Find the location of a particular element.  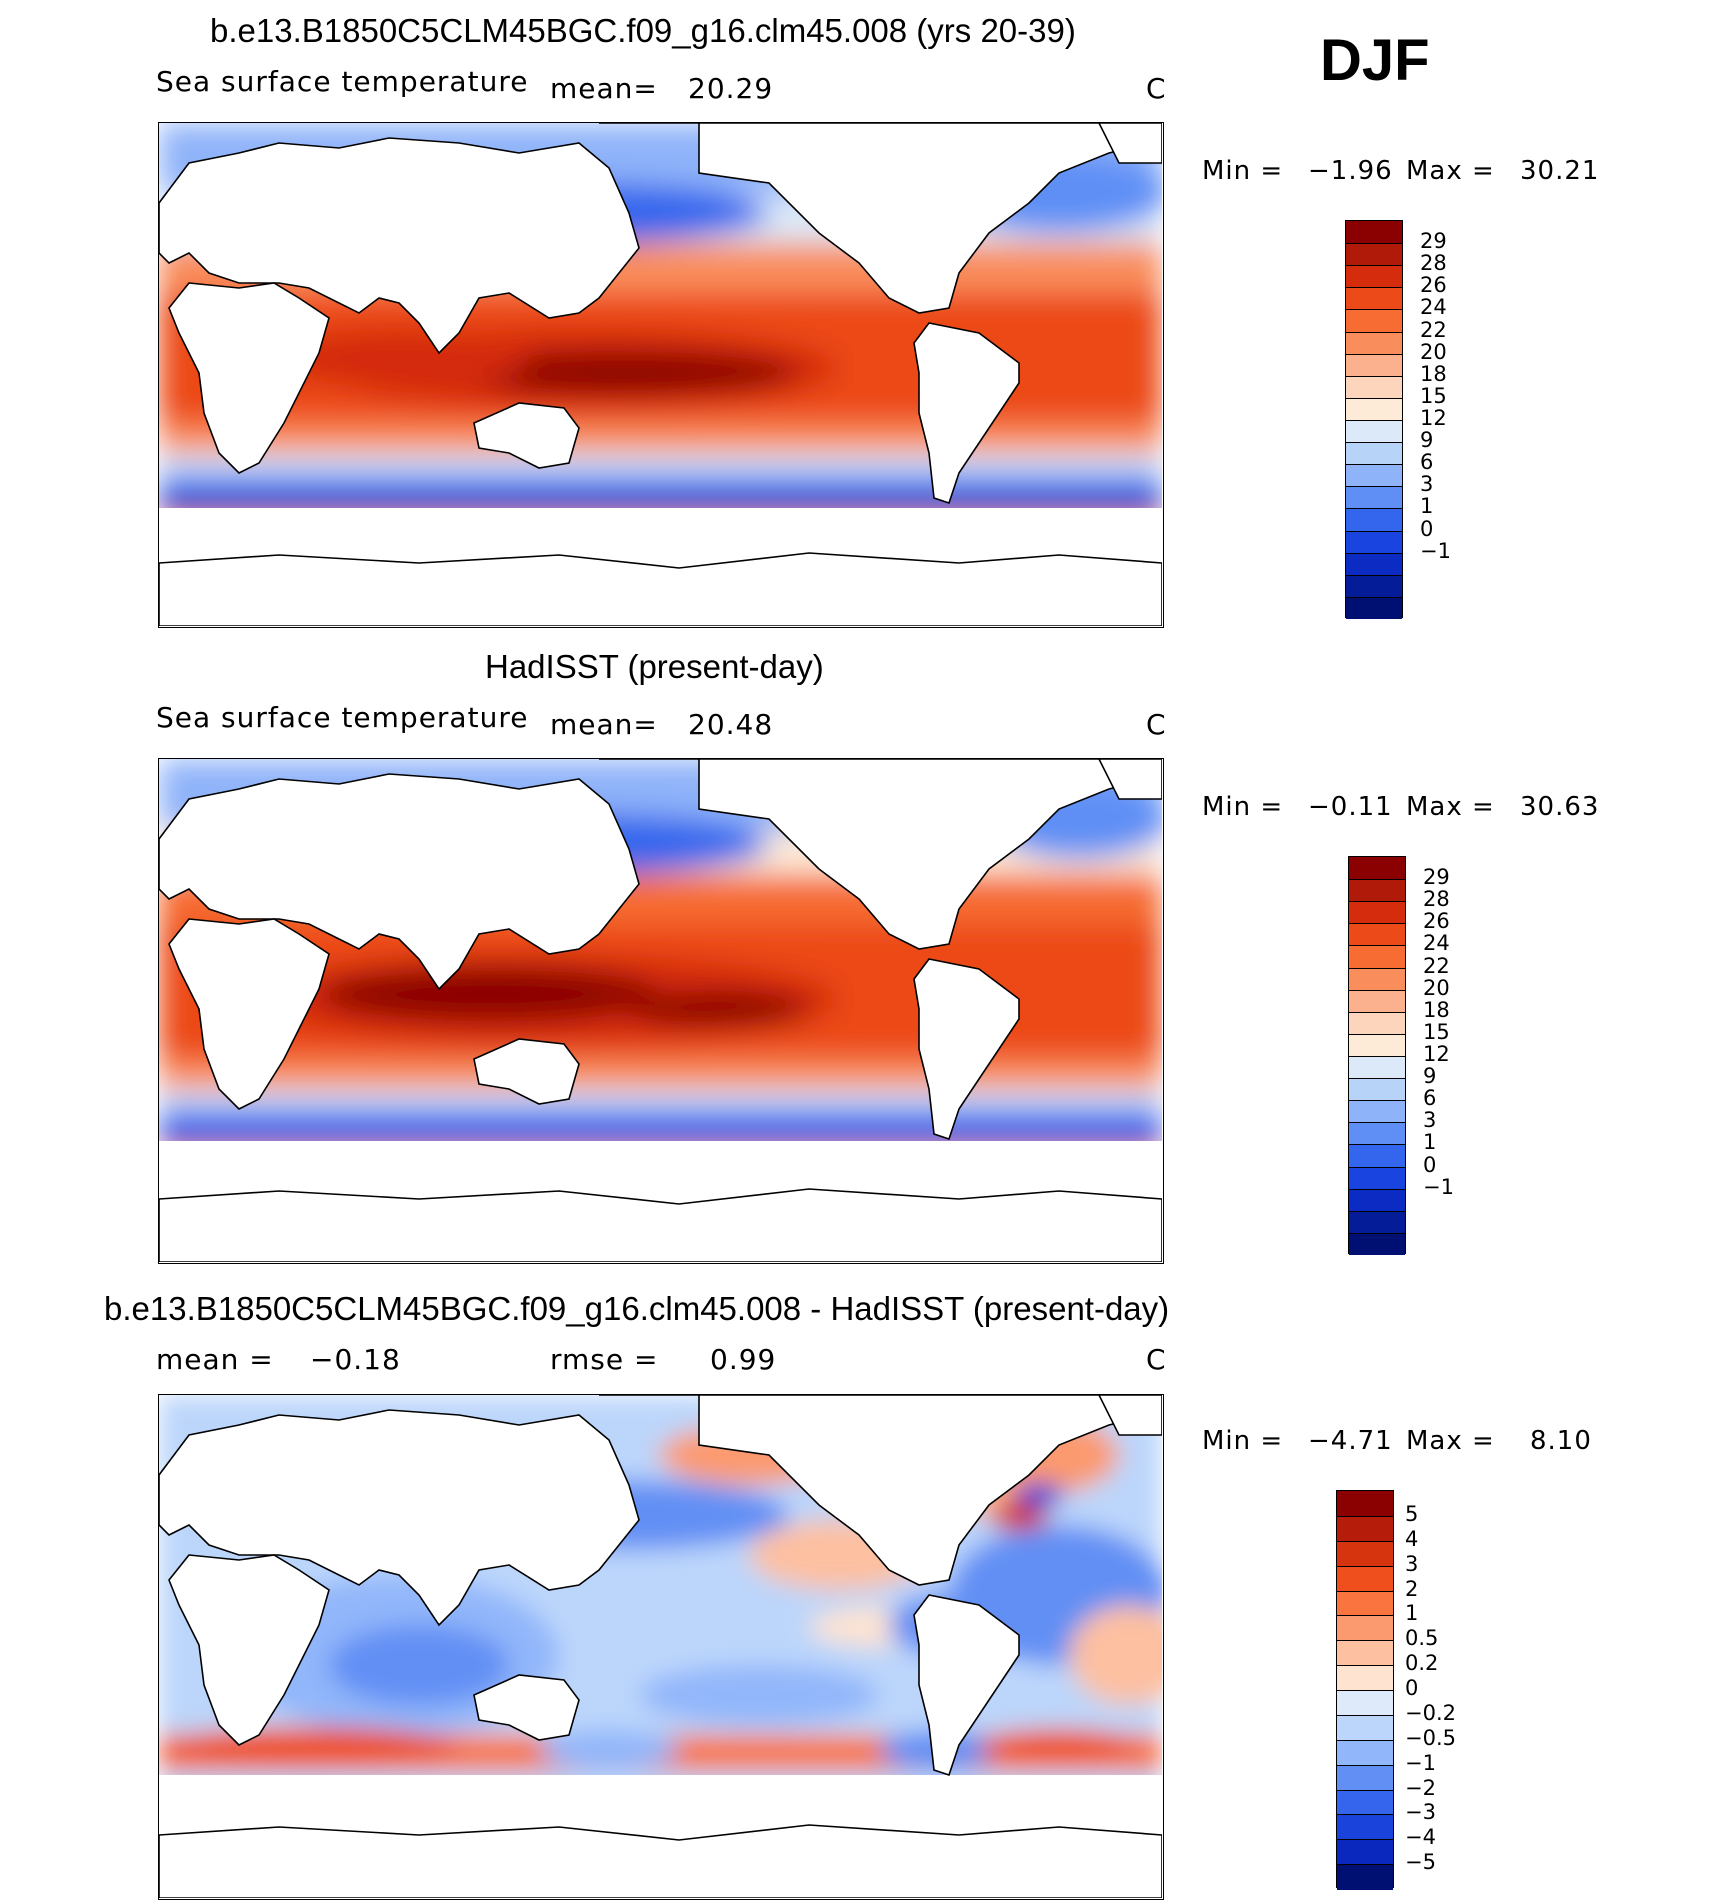

panel-1-mean-value: 20.29 is located at coordinates (731, 88).